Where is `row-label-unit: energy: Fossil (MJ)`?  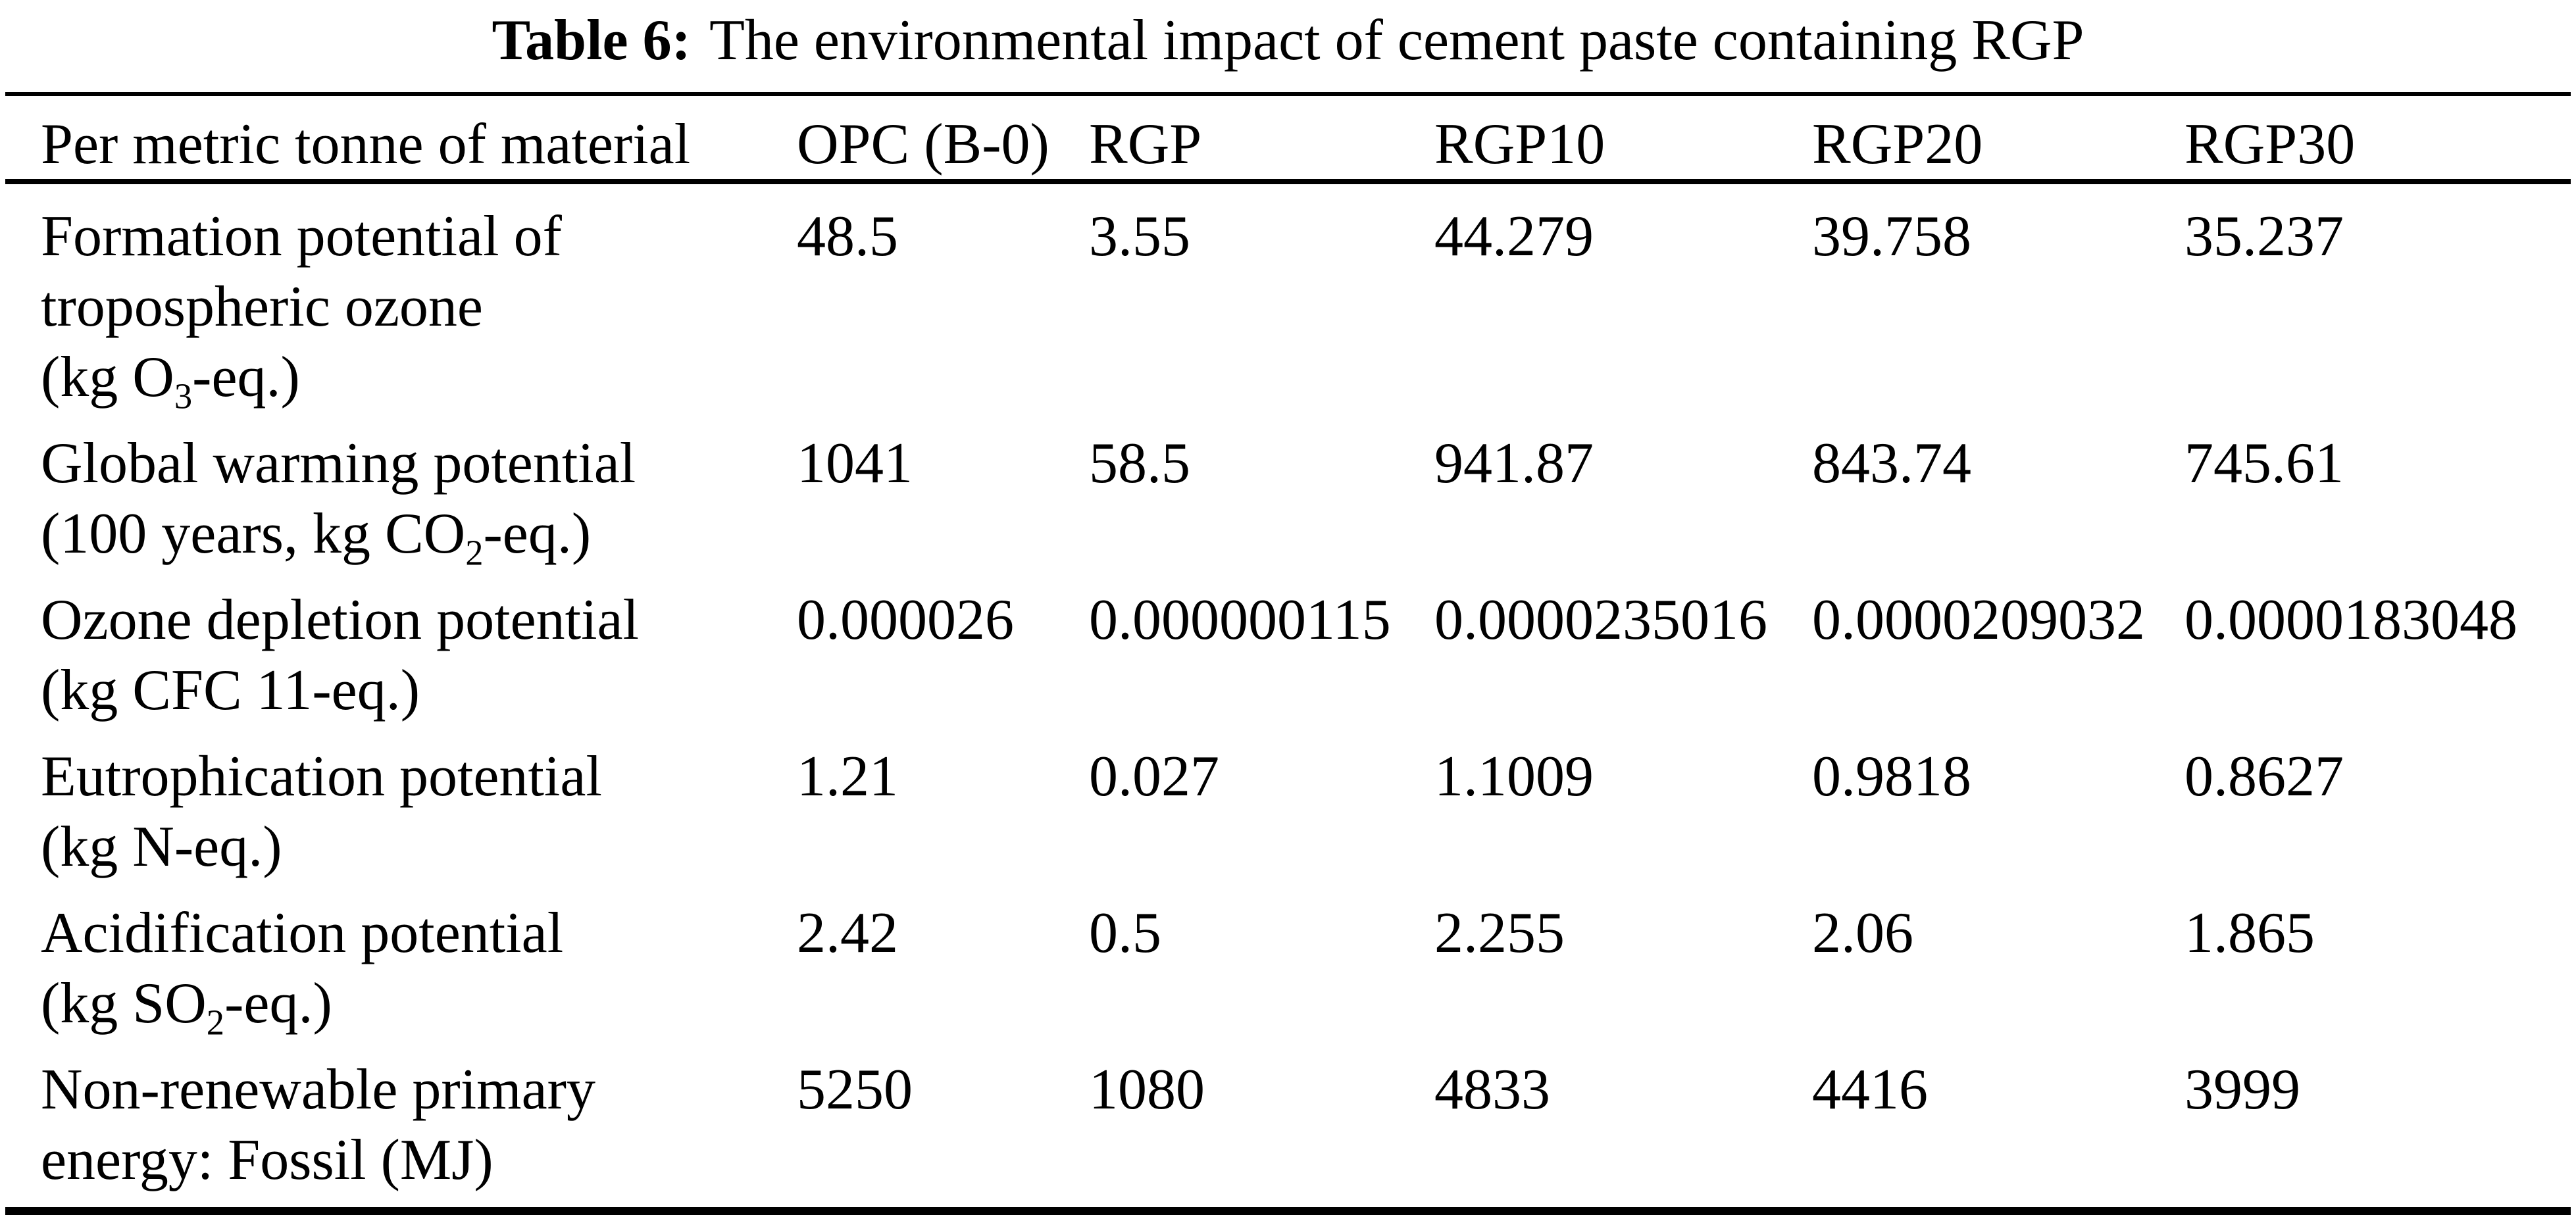
row-label-unit: energy: Fossil (MJ) is located at coordinates (267, 1160).